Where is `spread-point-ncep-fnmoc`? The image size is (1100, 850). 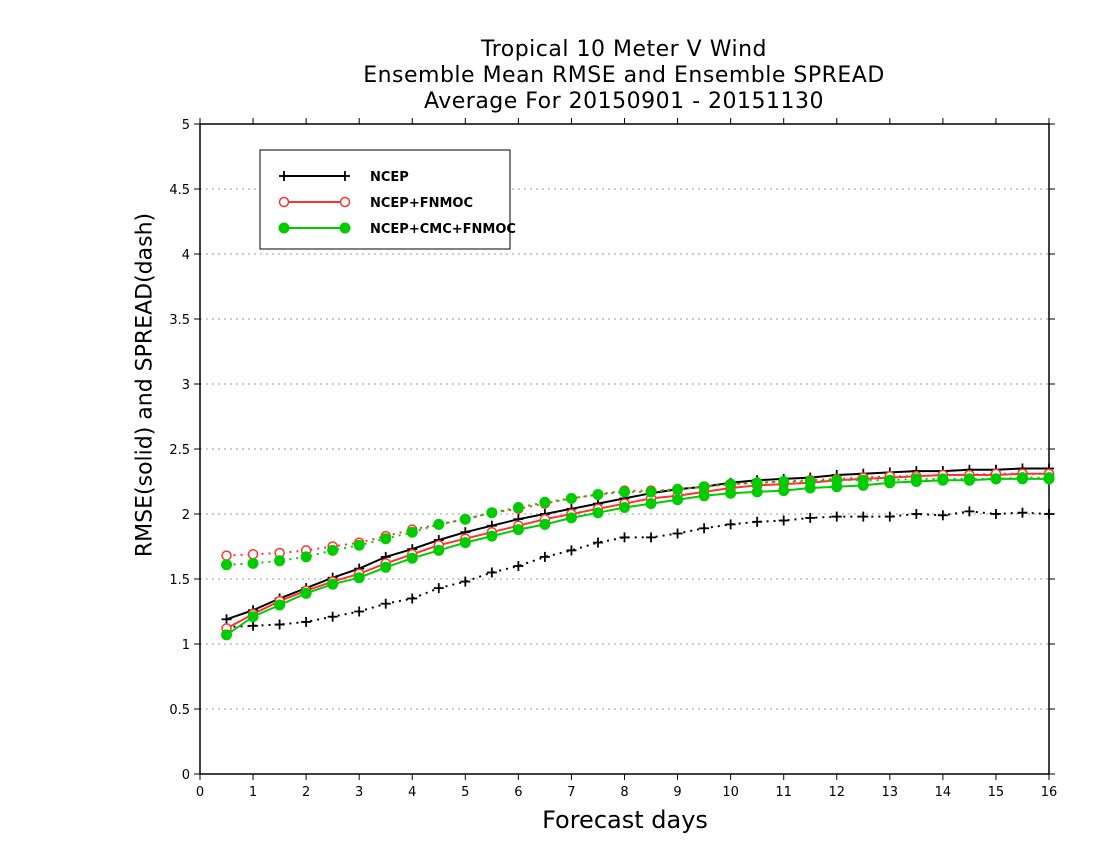 spread-point-ncep-fnmoc is located at coordinates (226, 555).